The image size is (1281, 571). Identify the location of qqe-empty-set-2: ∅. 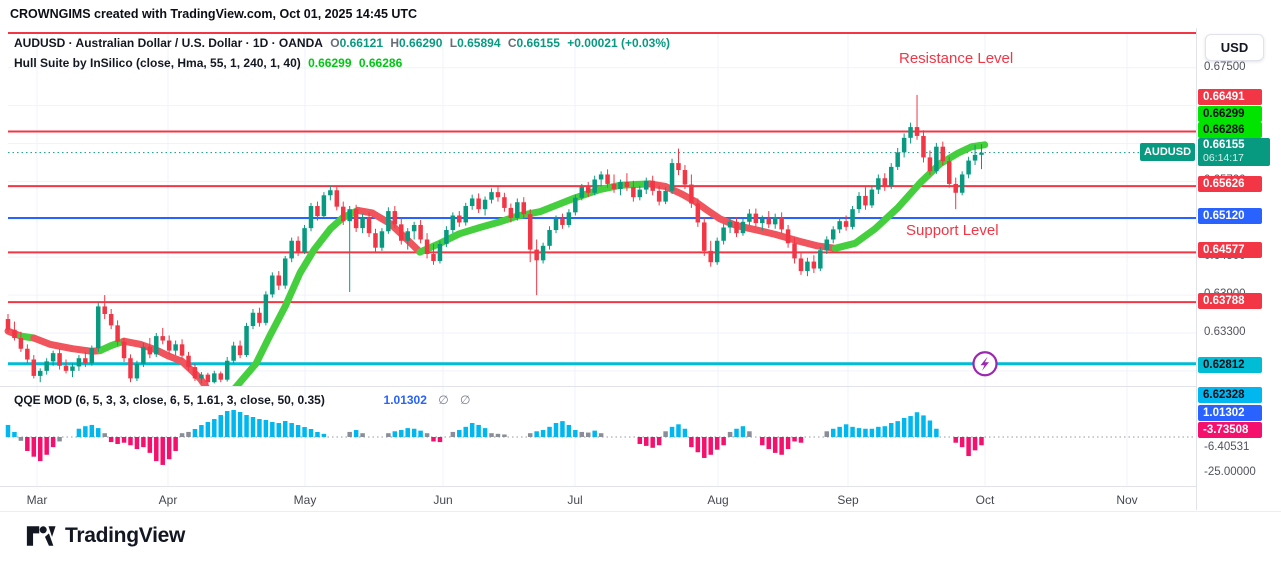
(465, 400).